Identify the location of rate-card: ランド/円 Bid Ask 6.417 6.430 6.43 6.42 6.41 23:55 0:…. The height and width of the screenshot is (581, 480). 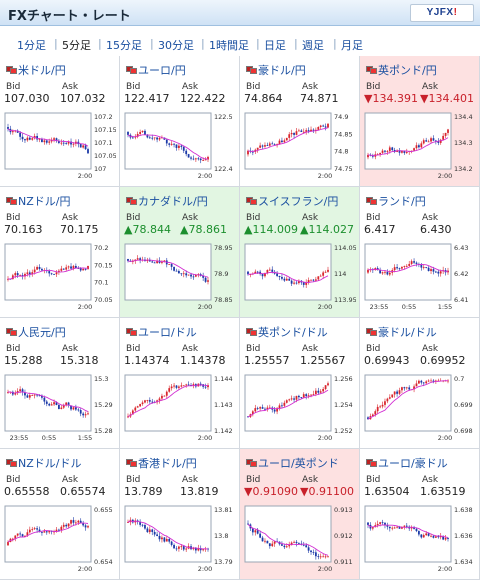
(420, 252).